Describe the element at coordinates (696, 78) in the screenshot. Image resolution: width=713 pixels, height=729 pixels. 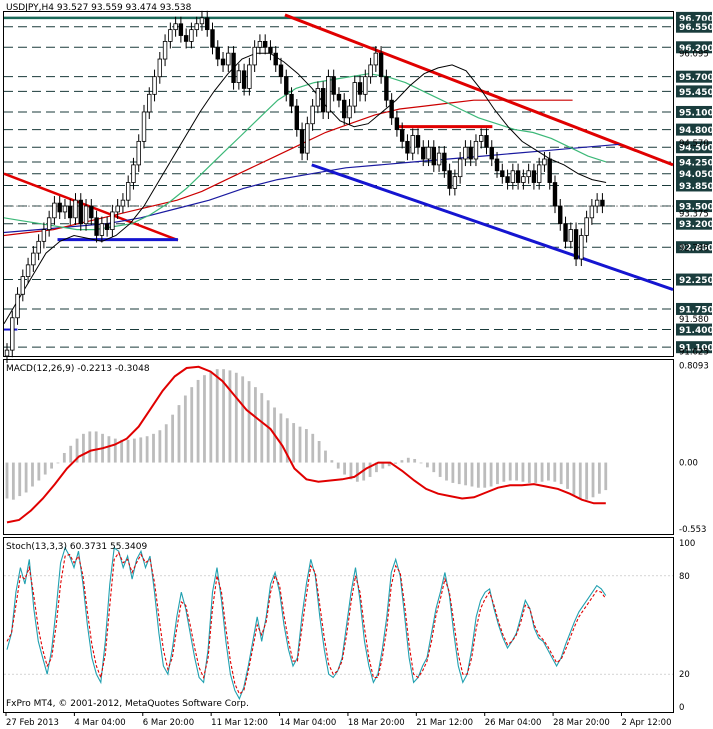
I see `level-label: 95.700` at that location.